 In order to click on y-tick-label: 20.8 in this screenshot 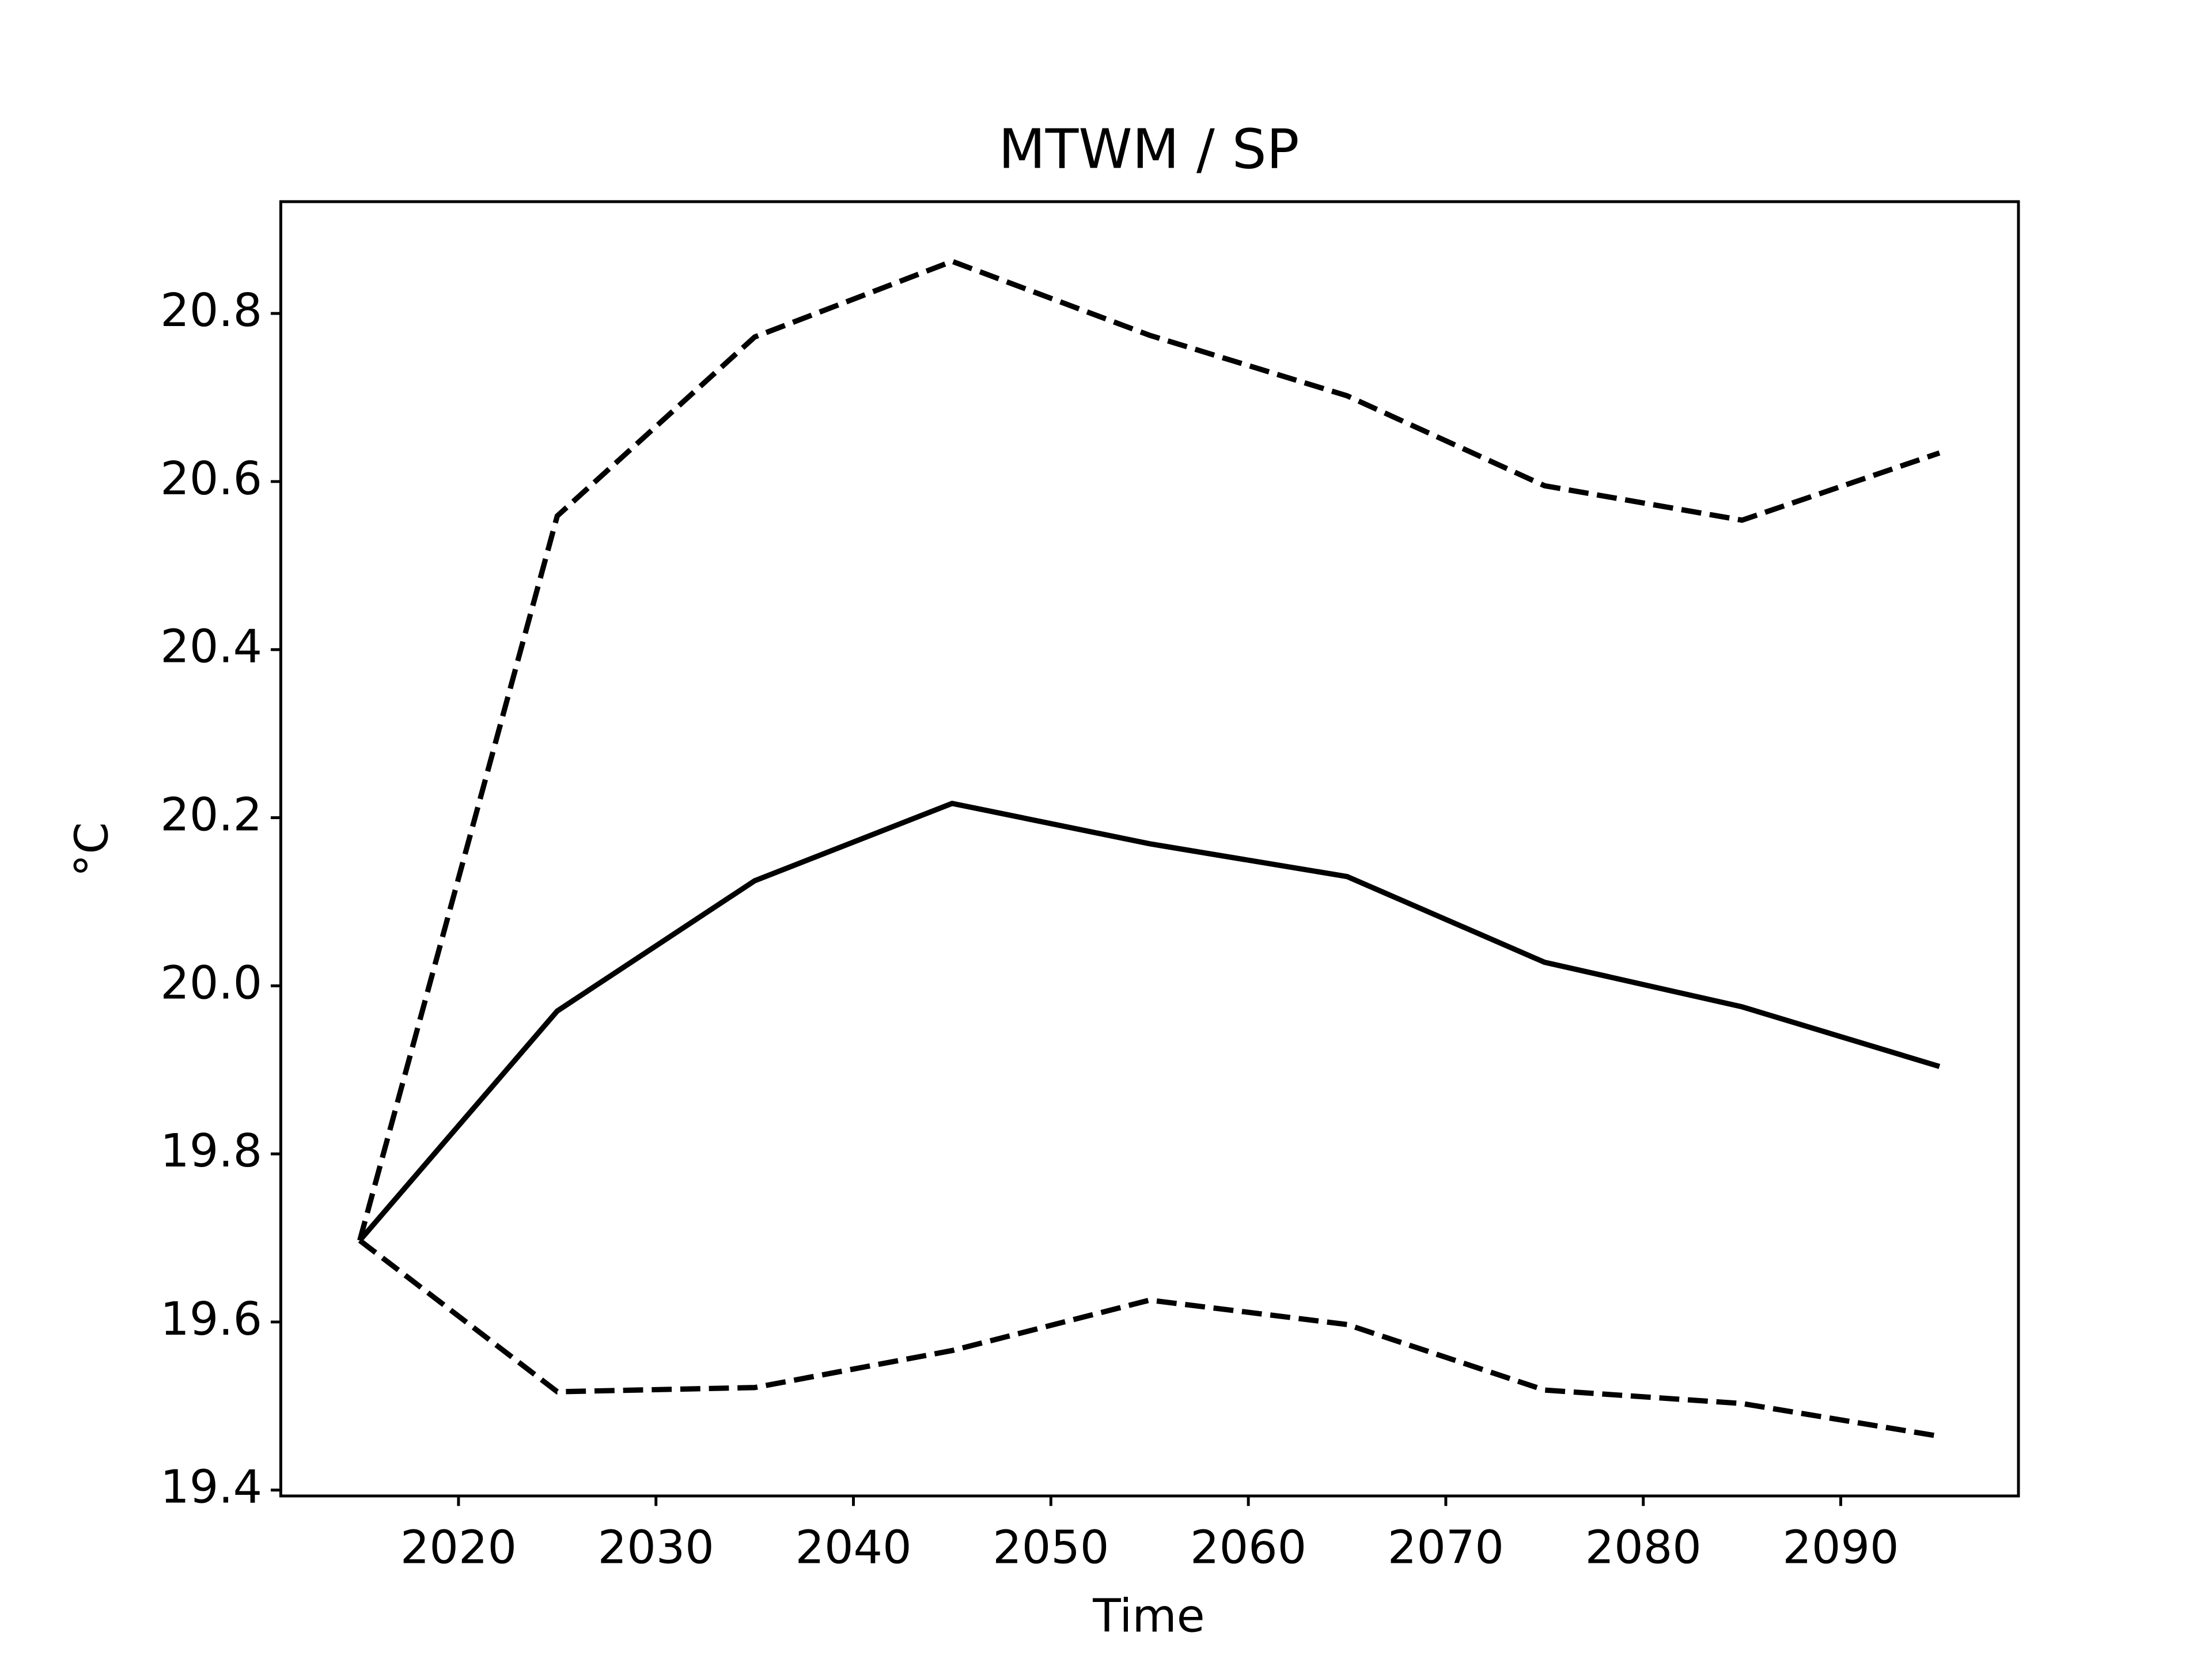, I will do `click(211, 310)`.